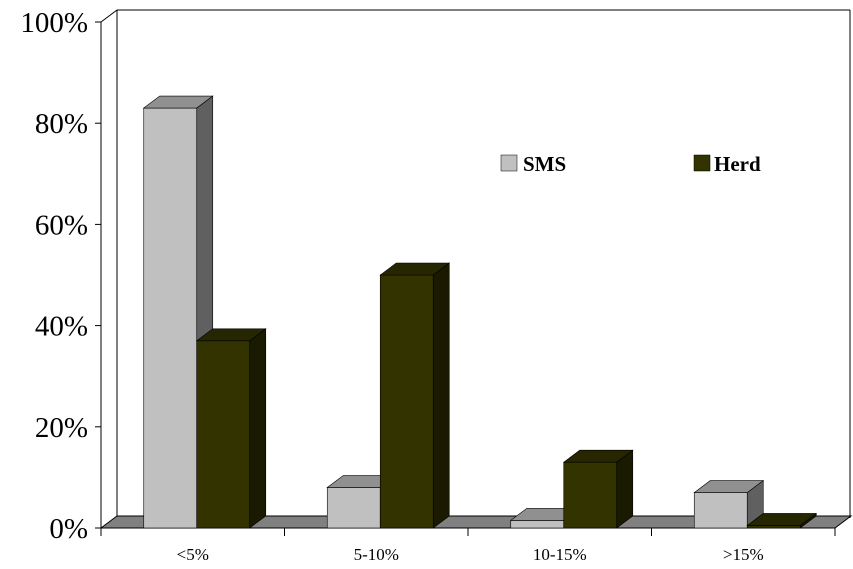 The image size is (853, 569). I want to click on x-tick-label: <5%, so click(193, 554).